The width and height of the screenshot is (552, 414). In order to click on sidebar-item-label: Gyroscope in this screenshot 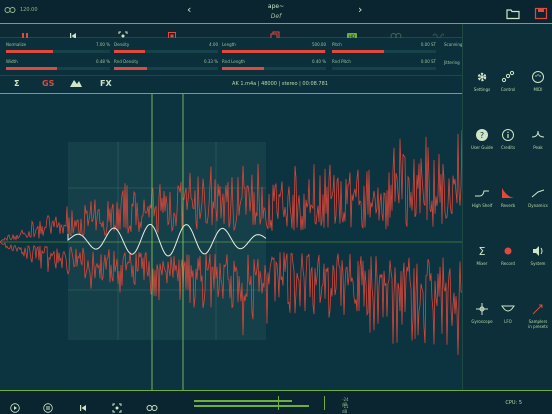, I will do `click(482, 321)`.